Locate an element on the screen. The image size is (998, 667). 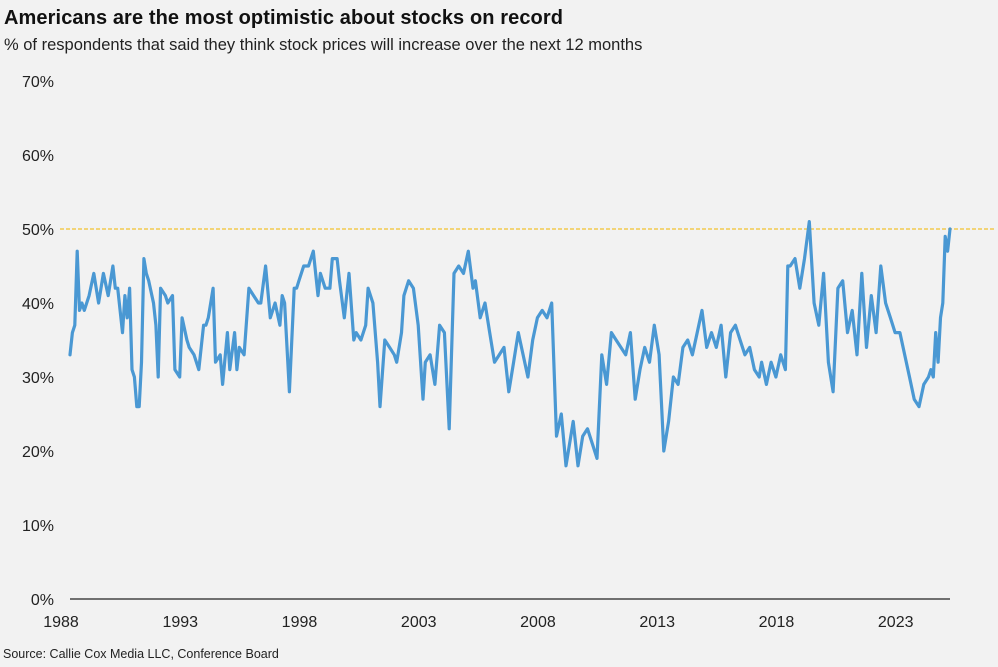
y-tick-label: 30% is located at coordinates (38, 378).